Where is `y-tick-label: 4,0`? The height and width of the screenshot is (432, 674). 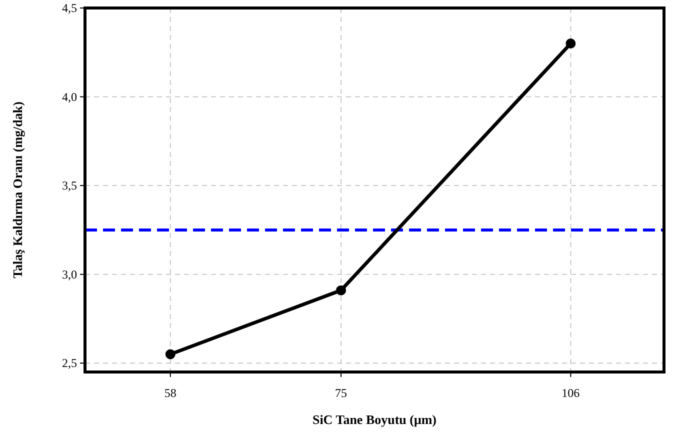
y-tick-label: 4,0 is located at coordinates (69, 97).